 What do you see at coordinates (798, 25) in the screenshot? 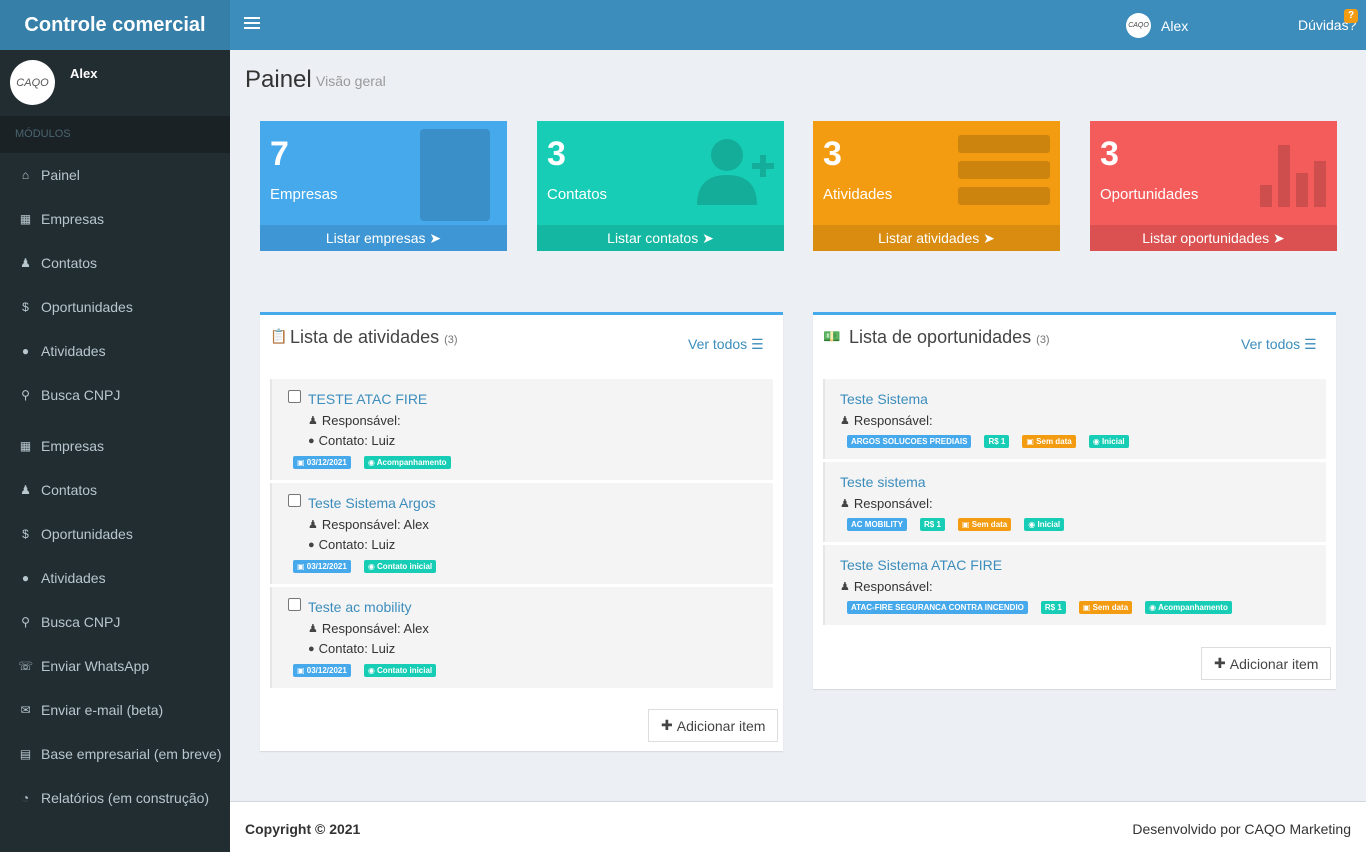
I see `top-navbar: CAQO Alex Dúvidas? ?` at bounding box center [798, 25].